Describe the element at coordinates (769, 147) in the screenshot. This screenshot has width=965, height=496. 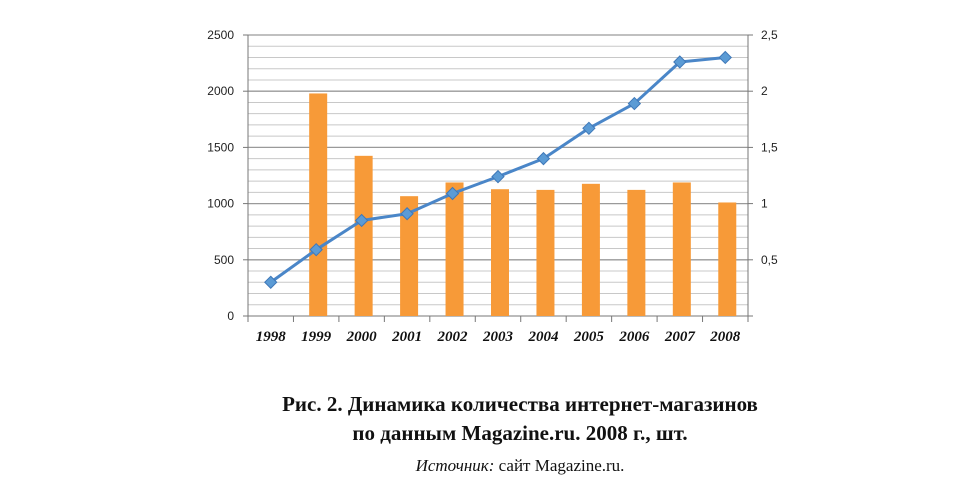
I see `right-tick-label: 1,5` at that location.